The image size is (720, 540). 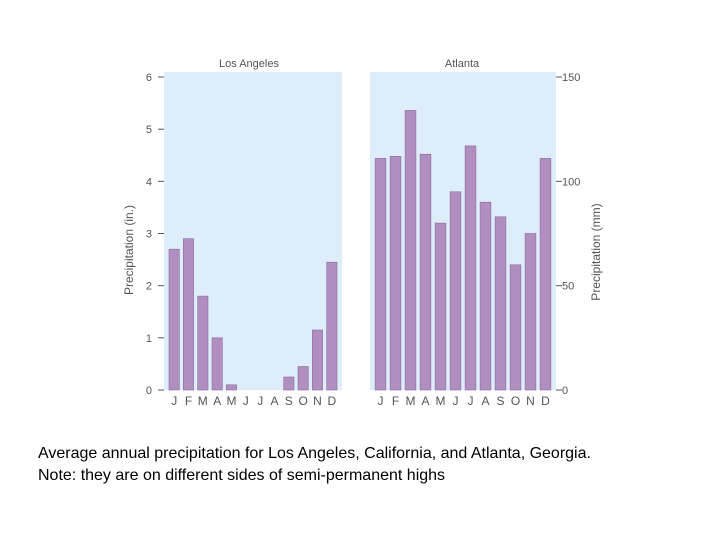 I want to click on la-y-tick-label: 3, so click(x=149, y=235).